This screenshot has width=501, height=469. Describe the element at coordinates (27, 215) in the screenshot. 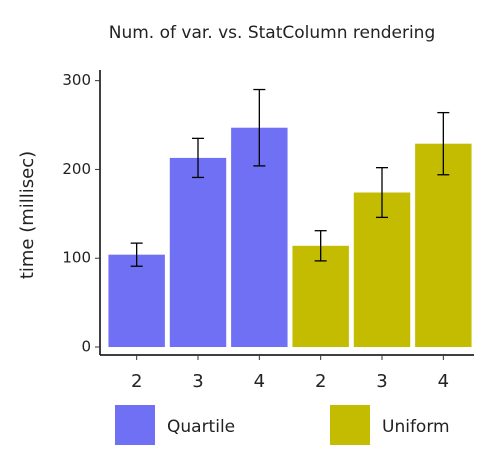

I see `y-axis-label: time (millisec)` at that location.